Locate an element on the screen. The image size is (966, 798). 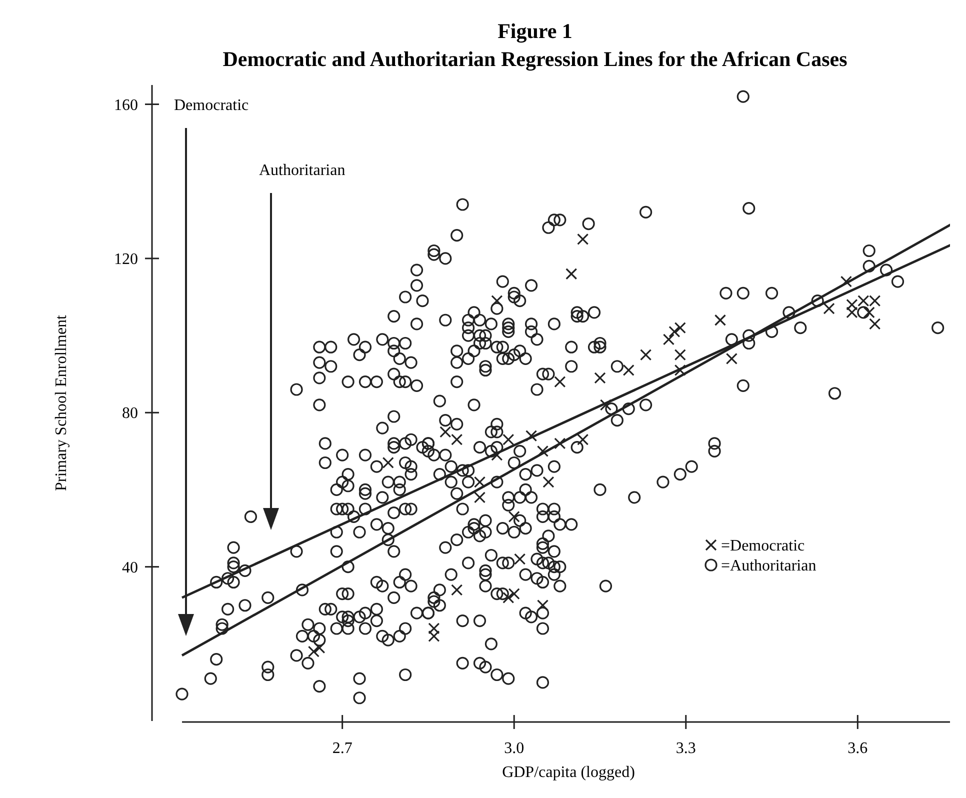
y-tick-label: 80 is located at coordinates (130, 413).